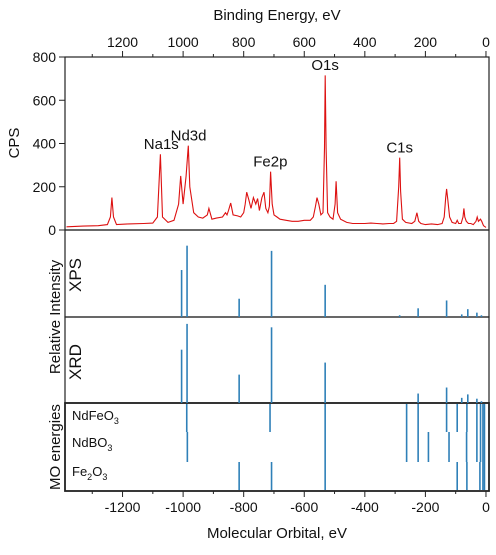 The width and height of the screenshot is (496, 555). I want to click on top-tick-label: 800, so click(244, 42).